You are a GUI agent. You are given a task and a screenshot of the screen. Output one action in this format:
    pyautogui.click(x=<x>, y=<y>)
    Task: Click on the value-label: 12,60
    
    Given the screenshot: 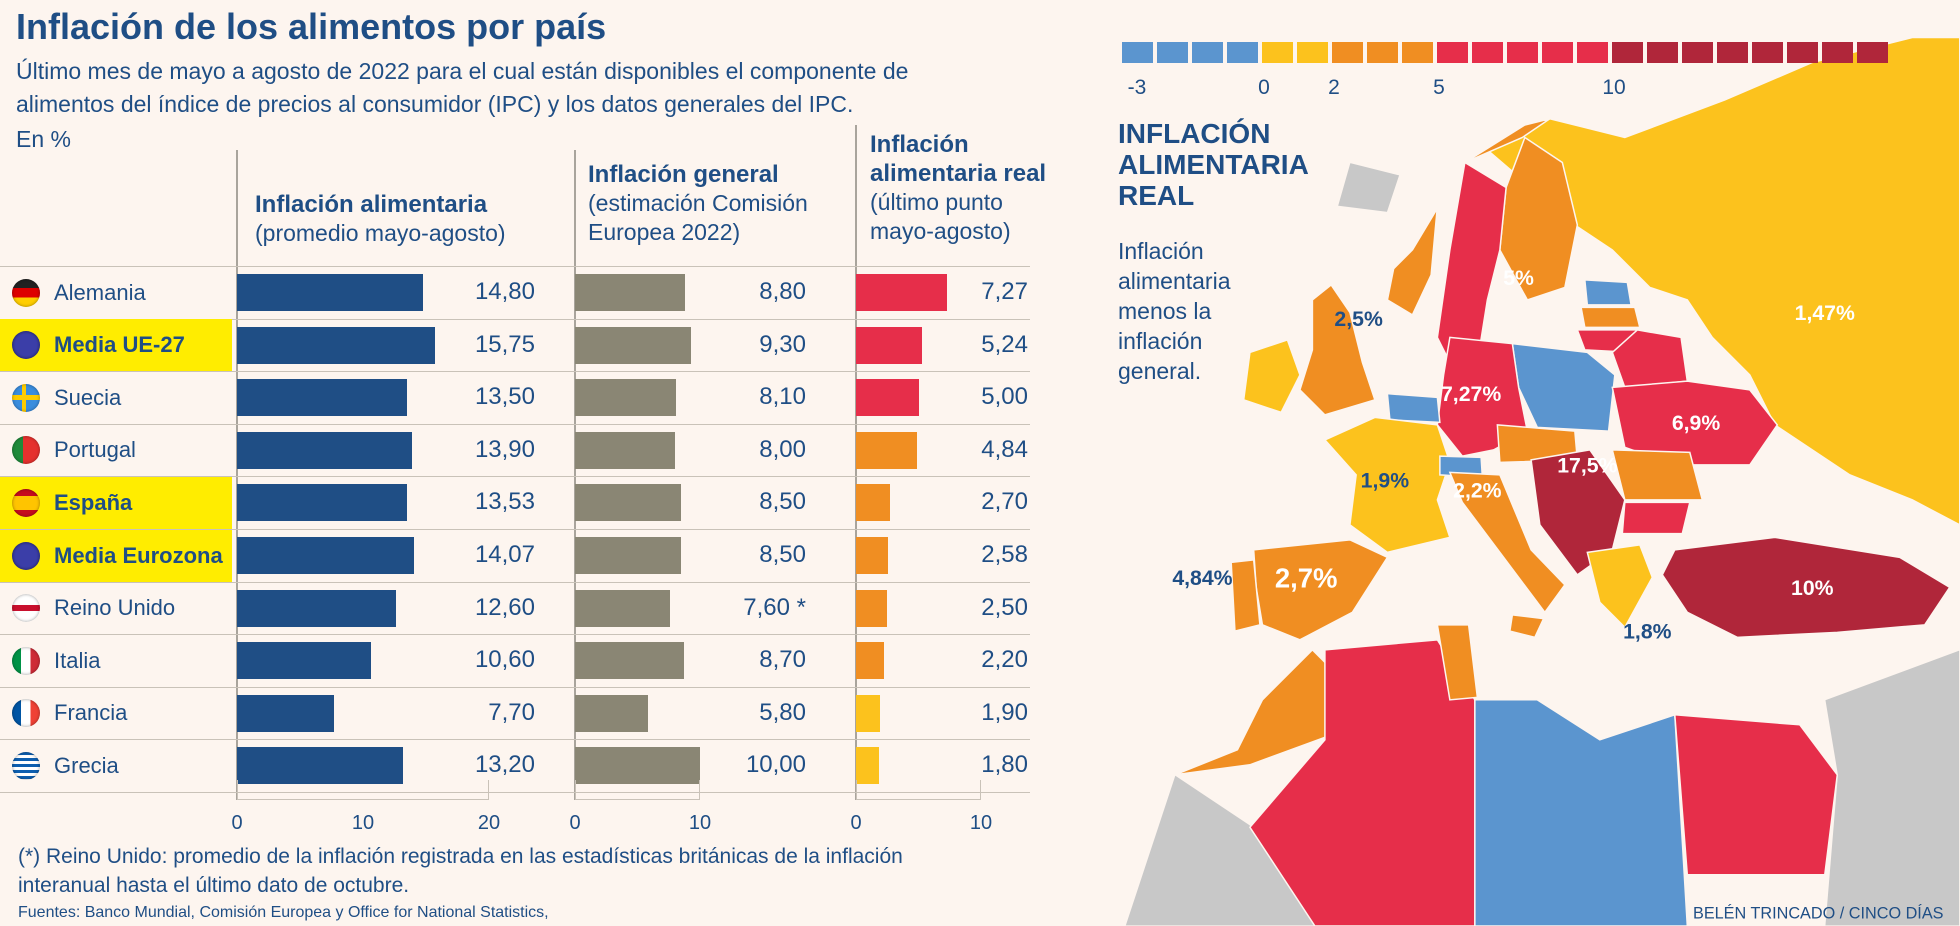 What is the action you would take?
    pyautogui.click(x=504, y=607)
    